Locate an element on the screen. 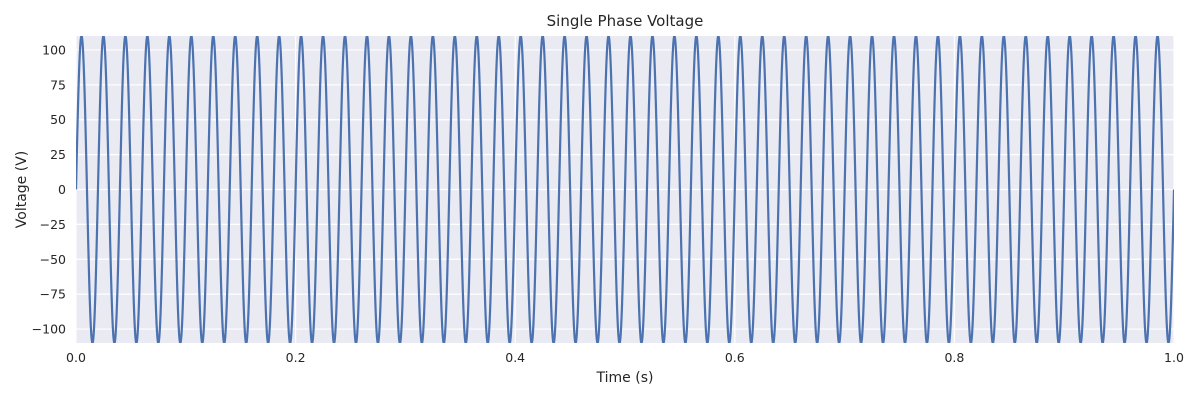 The width and height of the screenshot is (1200, 400). y-tick-label: −50 is located at coordinates (53, 259).